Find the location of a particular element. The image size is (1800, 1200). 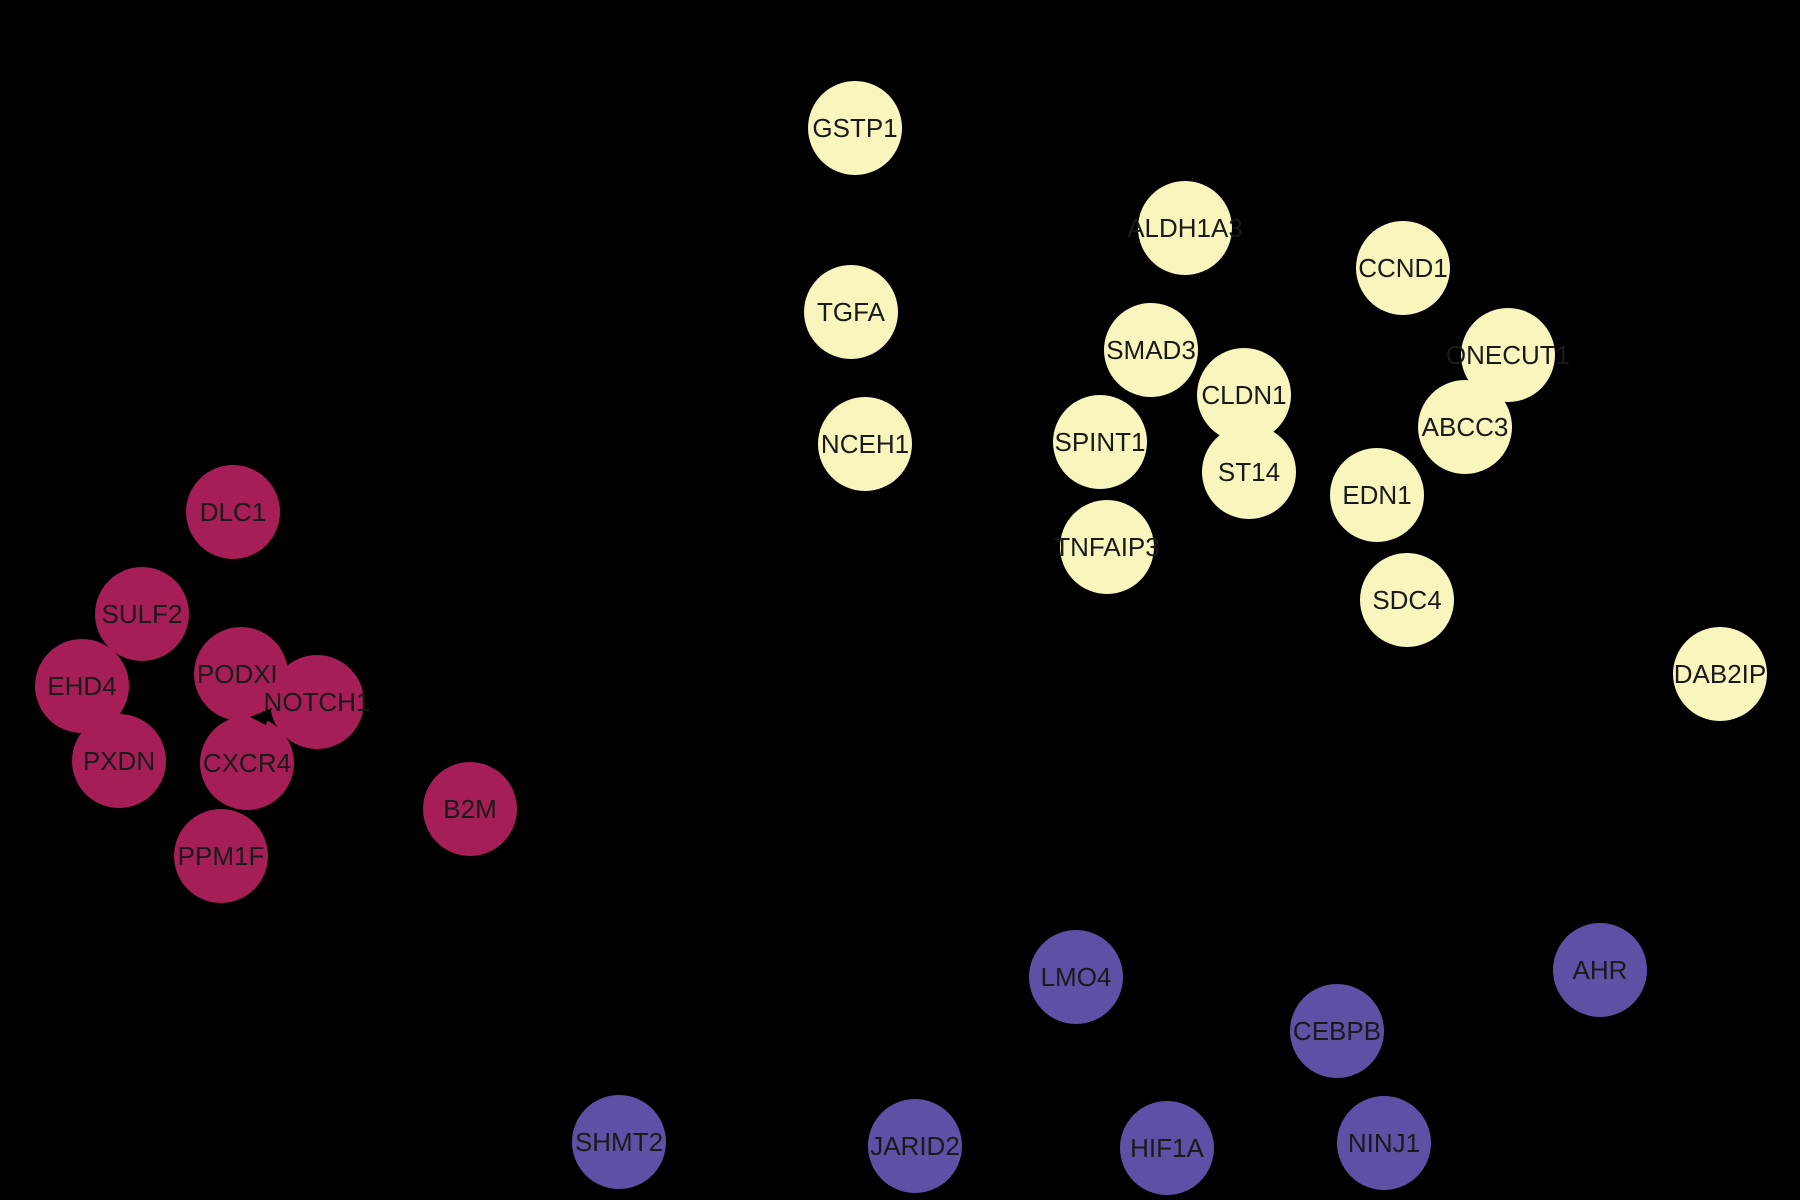

graph-node-label: DLC1 is located at coordinates (233, 512).